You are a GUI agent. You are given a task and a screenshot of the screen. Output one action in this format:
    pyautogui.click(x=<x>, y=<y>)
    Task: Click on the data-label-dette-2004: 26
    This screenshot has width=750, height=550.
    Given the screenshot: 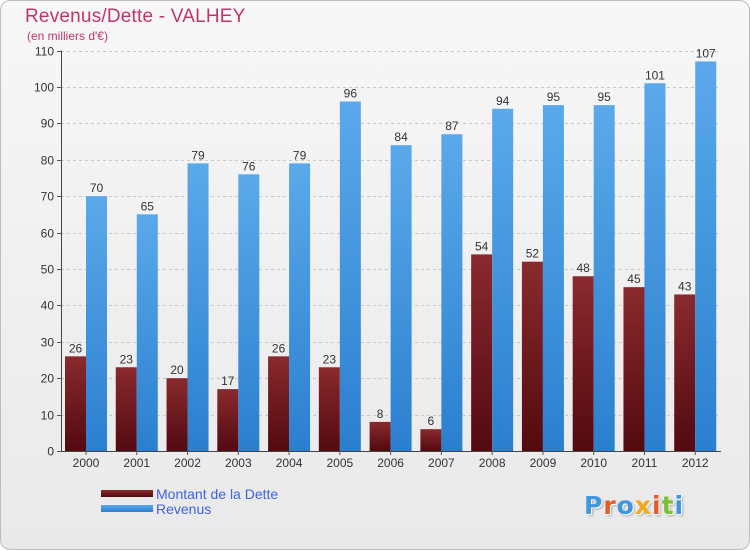 What is the action you would take?
    pyautogui.click(x=279, y=348)
    